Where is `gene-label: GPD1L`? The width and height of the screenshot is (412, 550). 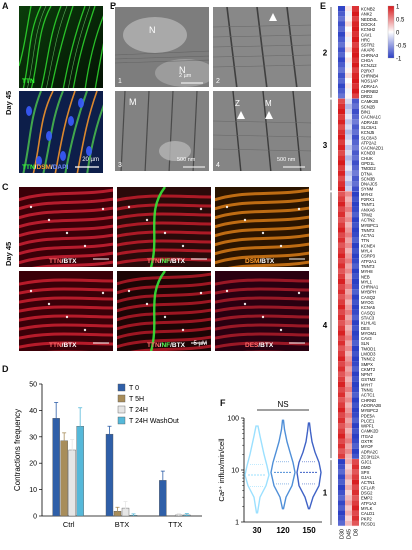 gene-label: GPD1L is located at coordinates (368, 163).